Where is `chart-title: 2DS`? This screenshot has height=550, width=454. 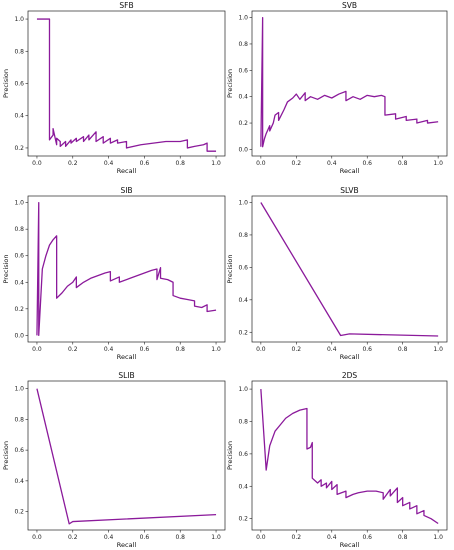
chart-title: 2DS is located at coordinates (350, 375).